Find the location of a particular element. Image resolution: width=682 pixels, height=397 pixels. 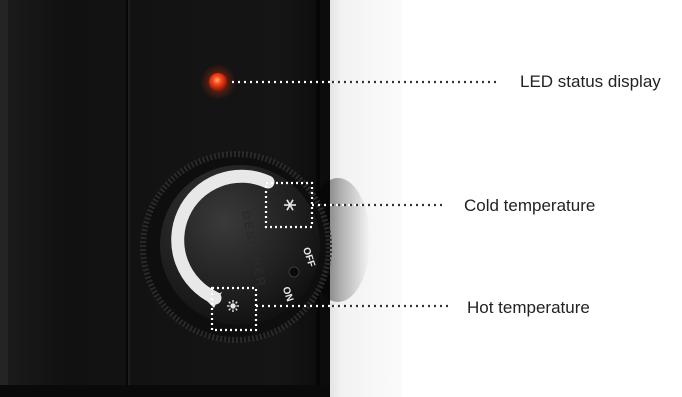

on-label: ON is located at coordinates (287, 294).